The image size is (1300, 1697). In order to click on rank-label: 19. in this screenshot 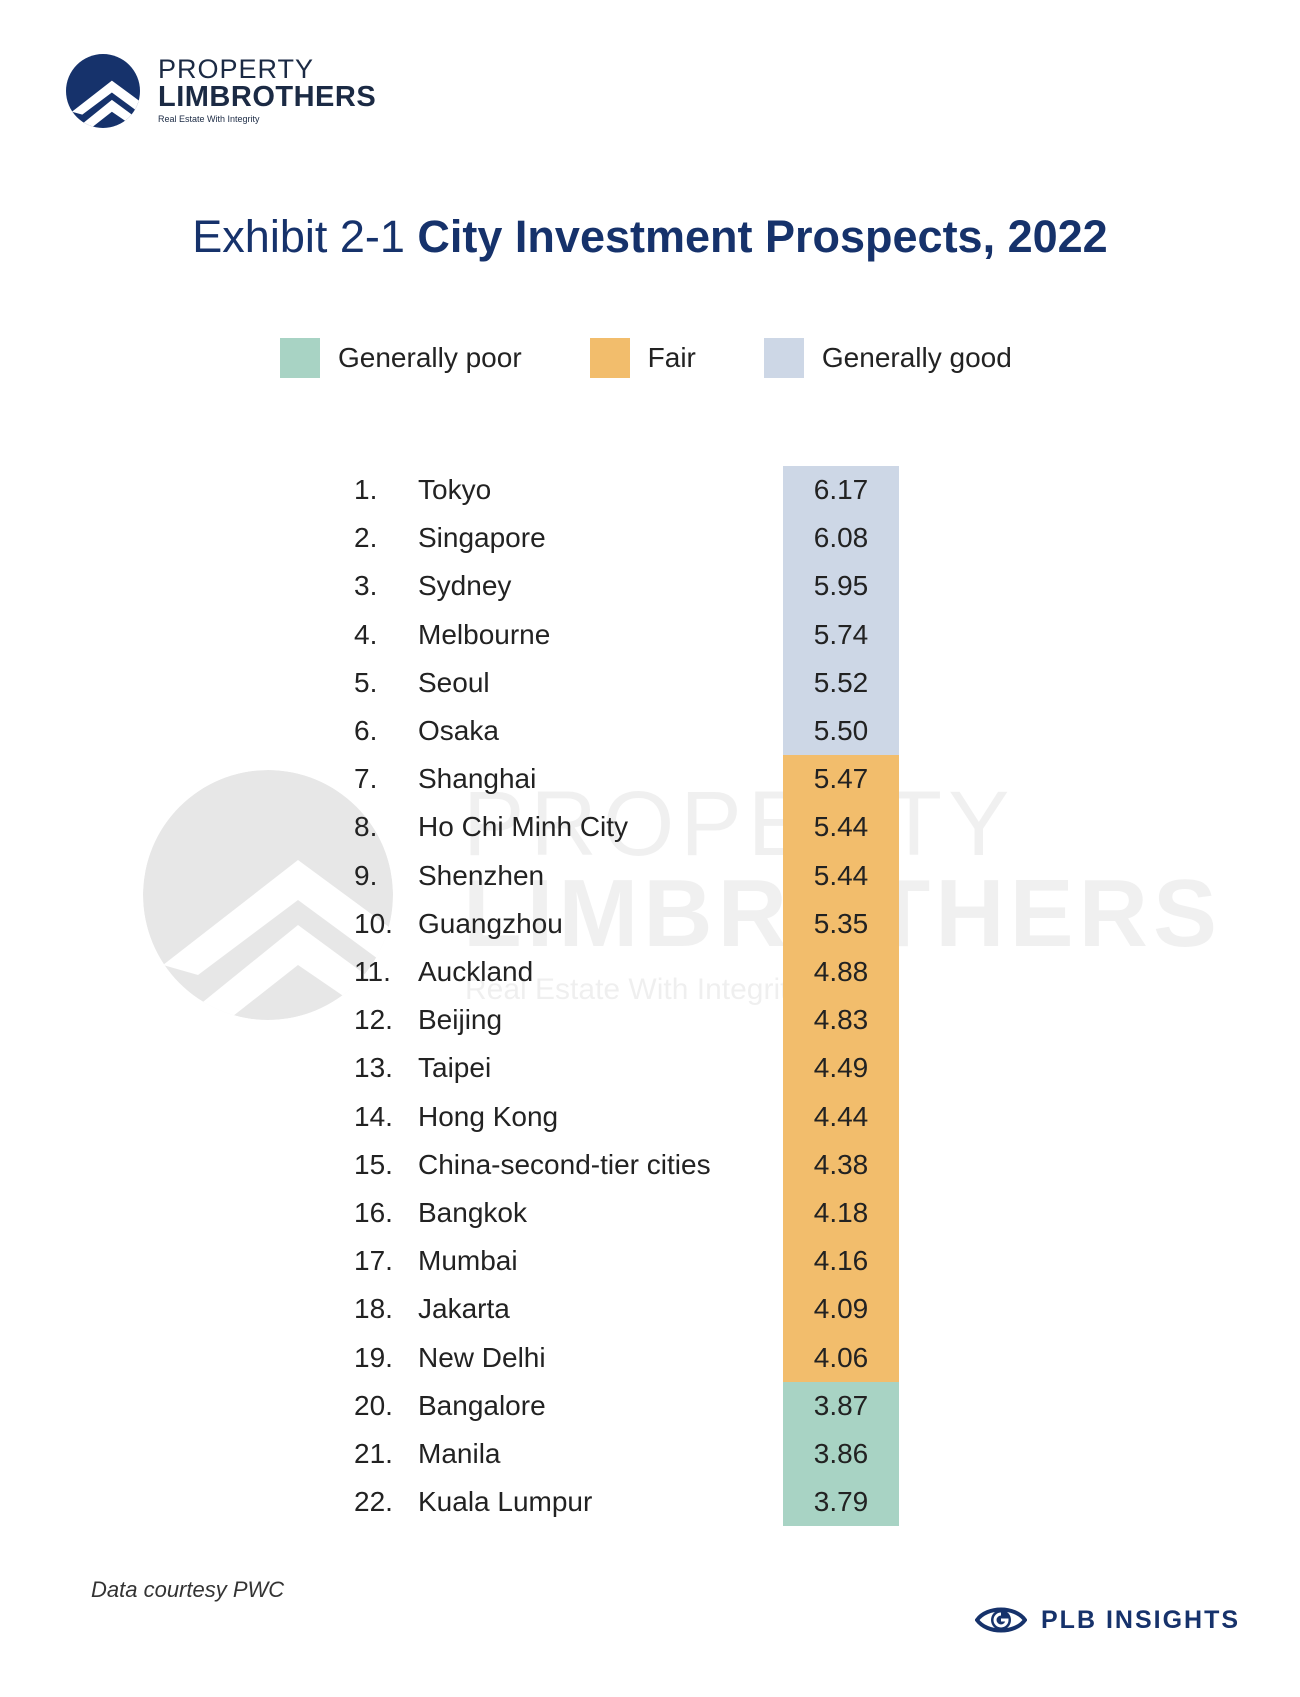, I will do `click(373, 1357)`.